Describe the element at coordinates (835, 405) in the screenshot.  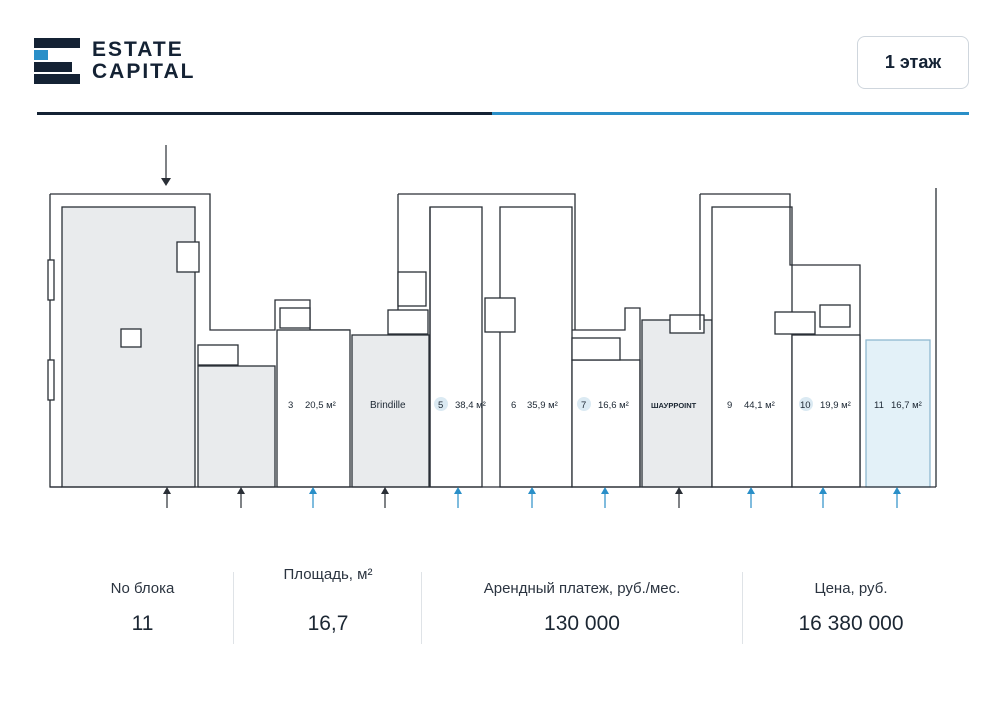
I see `unit-10-area: 19,9 м²` at that location.